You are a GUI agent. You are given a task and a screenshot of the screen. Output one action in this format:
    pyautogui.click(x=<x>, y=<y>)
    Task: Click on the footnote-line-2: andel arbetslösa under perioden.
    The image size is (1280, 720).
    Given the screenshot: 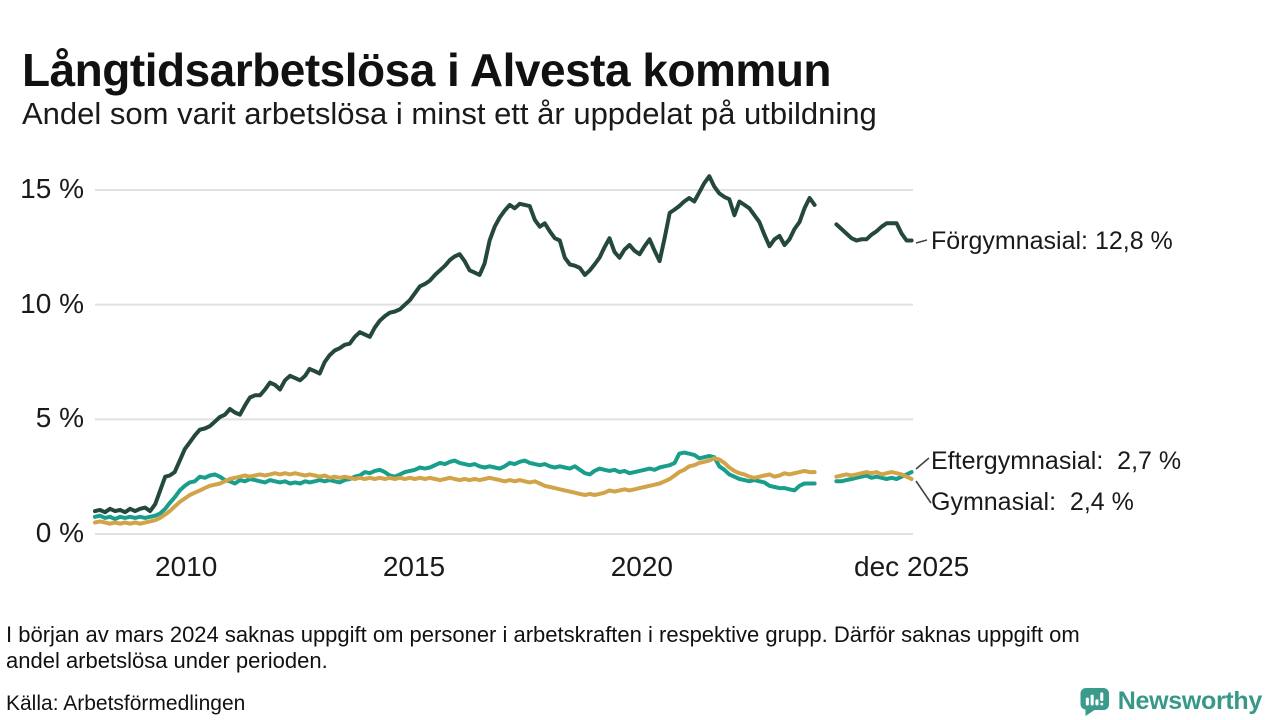 What is the action you would take?
    pyautogui.click(x=167, y=660)
    